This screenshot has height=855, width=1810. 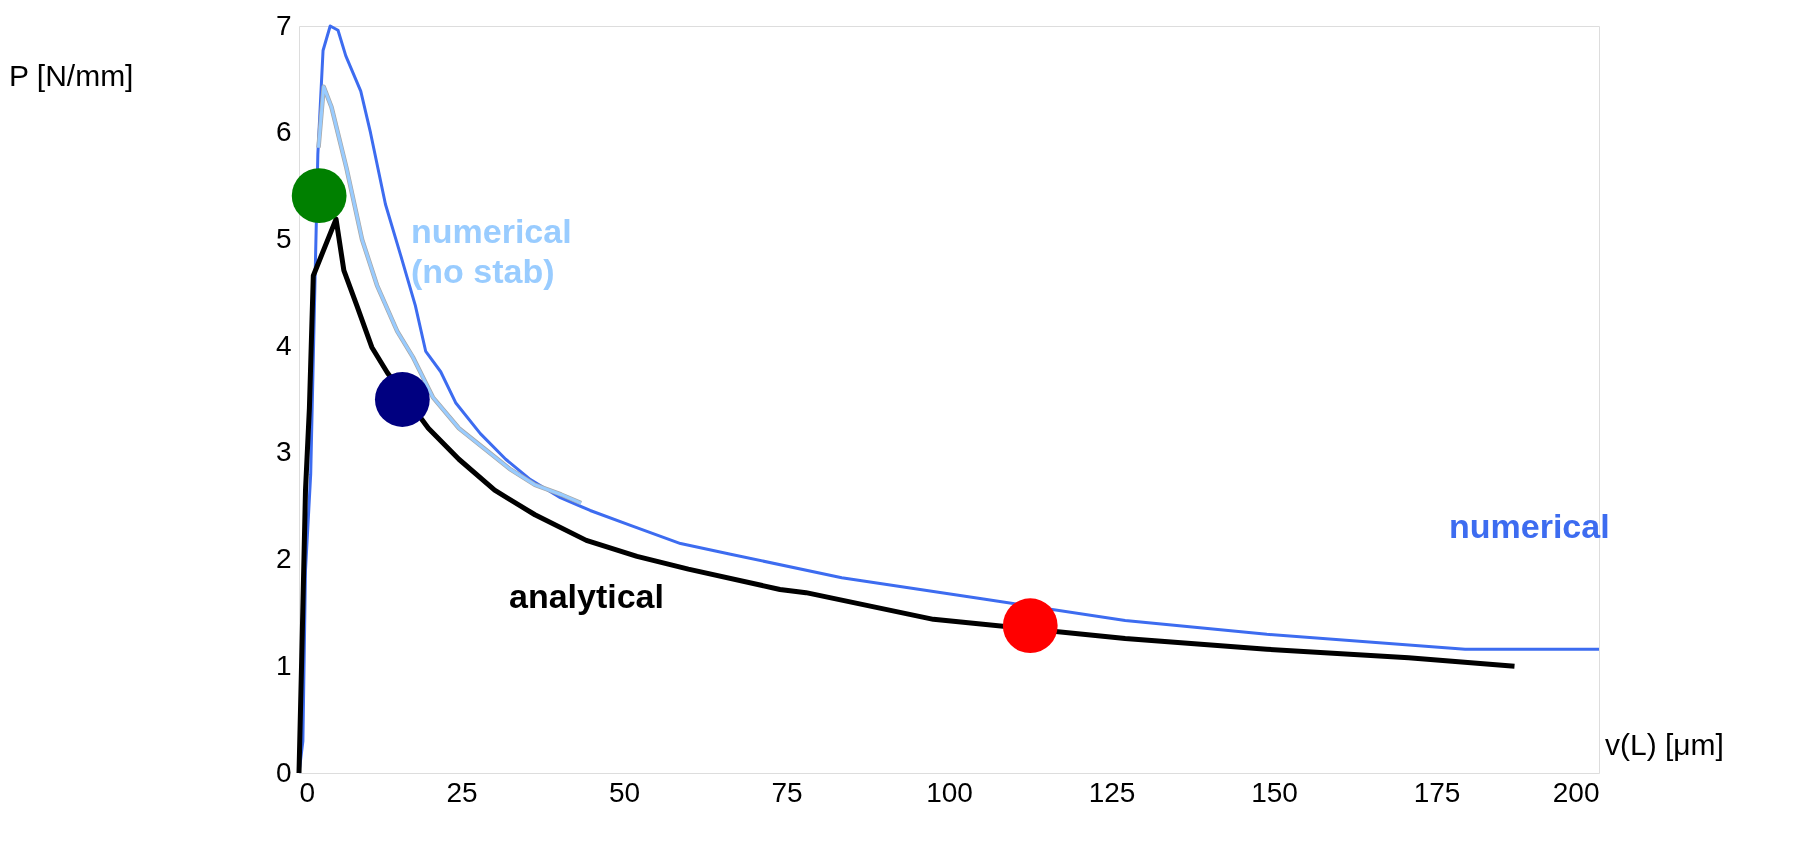 What do you see at coordinates (586, 596) in the screenshot?
I see `series-label: analytical` at bounding box center [586, 596].